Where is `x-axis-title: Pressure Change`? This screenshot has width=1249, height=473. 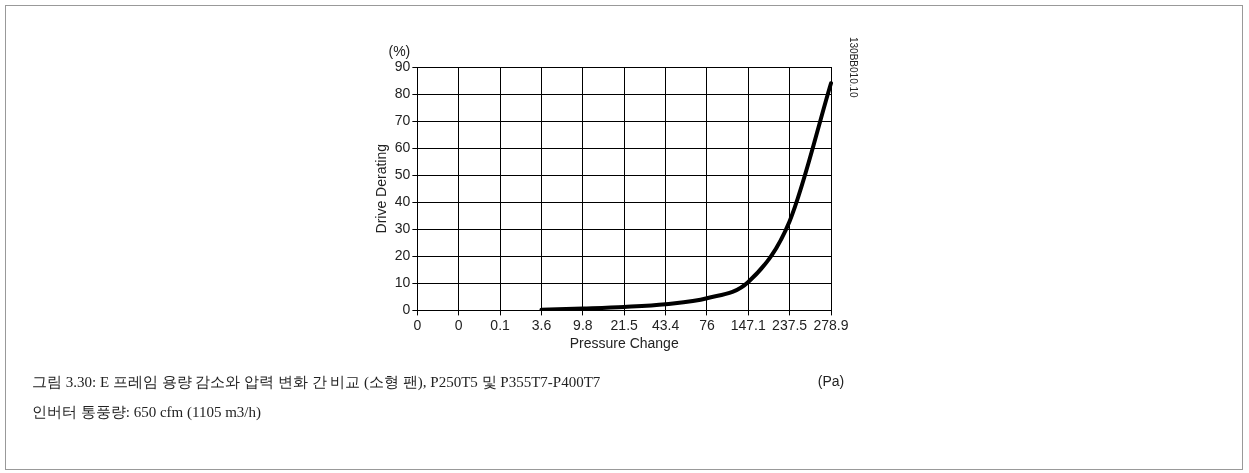
x-axis-title: Pressure Change is located at coordinates (624, 343).